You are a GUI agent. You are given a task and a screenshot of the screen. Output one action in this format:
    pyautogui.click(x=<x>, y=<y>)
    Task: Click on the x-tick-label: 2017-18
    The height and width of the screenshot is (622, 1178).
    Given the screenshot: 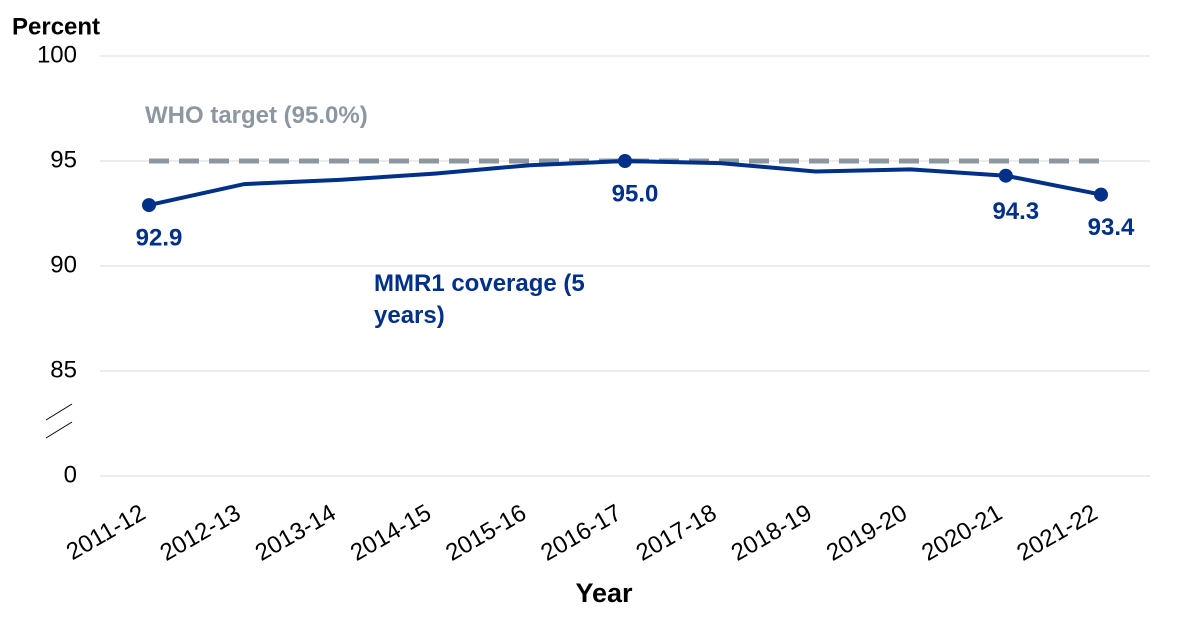 What is the action you would take?
    pyautogui.click(x=677, y=532)
    